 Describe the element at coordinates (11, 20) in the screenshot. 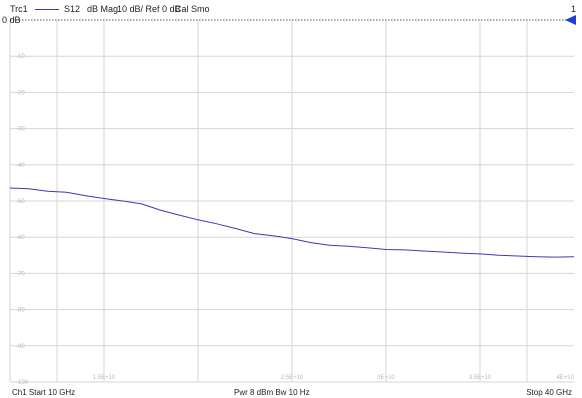

I see `reference-level-label: 0 dB` at that location.